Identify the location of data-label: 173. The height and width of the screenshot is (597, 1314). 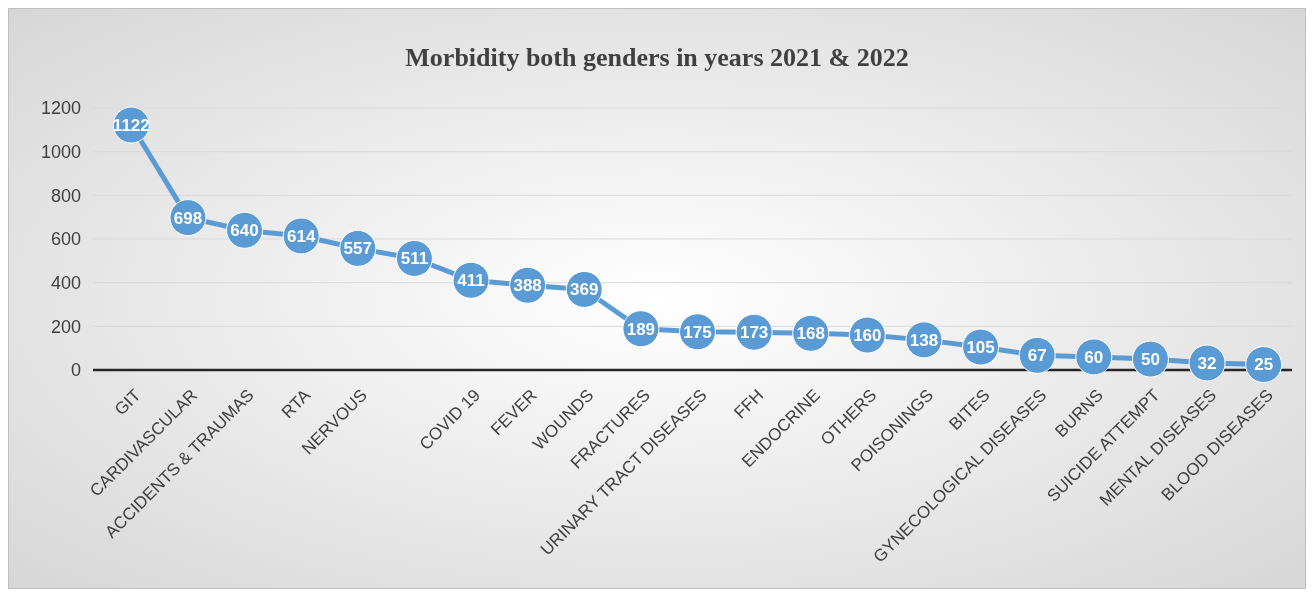
(754, 333).